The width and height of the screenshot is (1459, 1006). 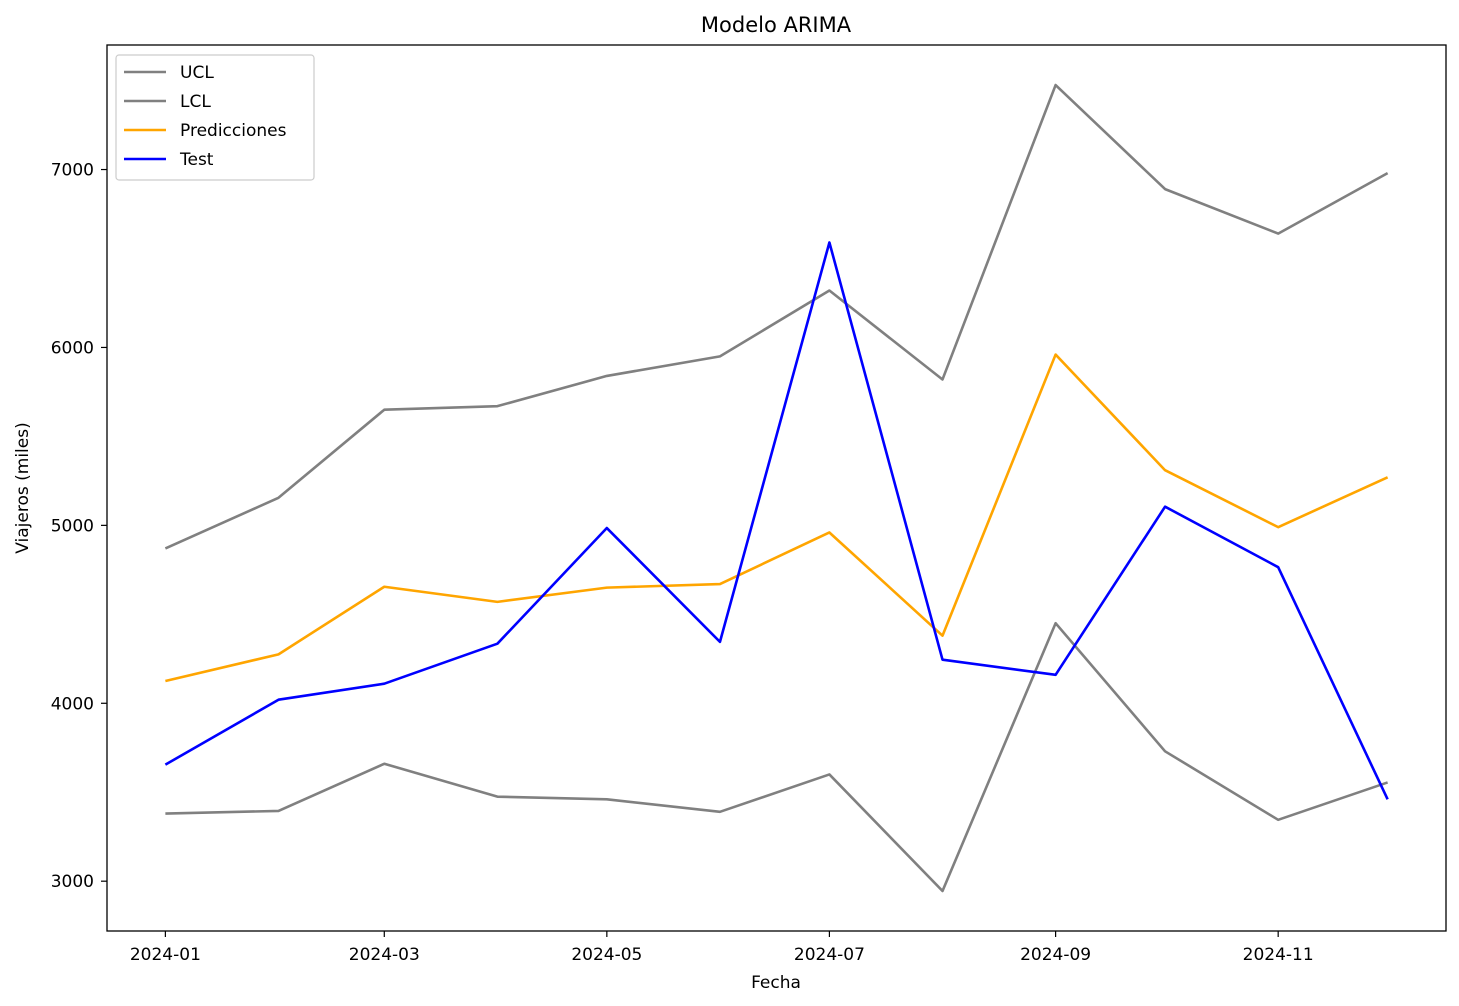 What do you see at coordinates (606, 955) in the screenshot?
I see `x-tick-label: 2024-05` at bounding box center [606, 955].